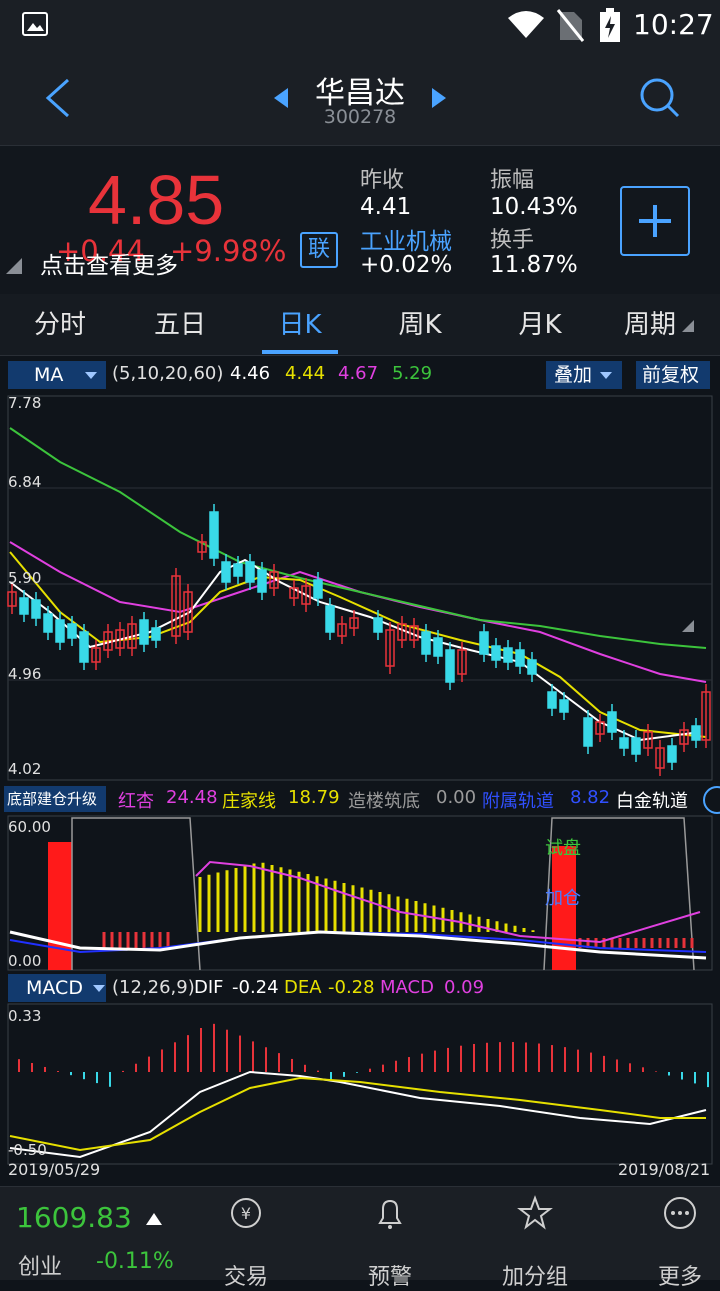 The image size is (720, 1291). What do you see at coordinates (29, 827) in the screenshot?
I see `indicator-top-value: 60.00` at bounding box center [29, 827].